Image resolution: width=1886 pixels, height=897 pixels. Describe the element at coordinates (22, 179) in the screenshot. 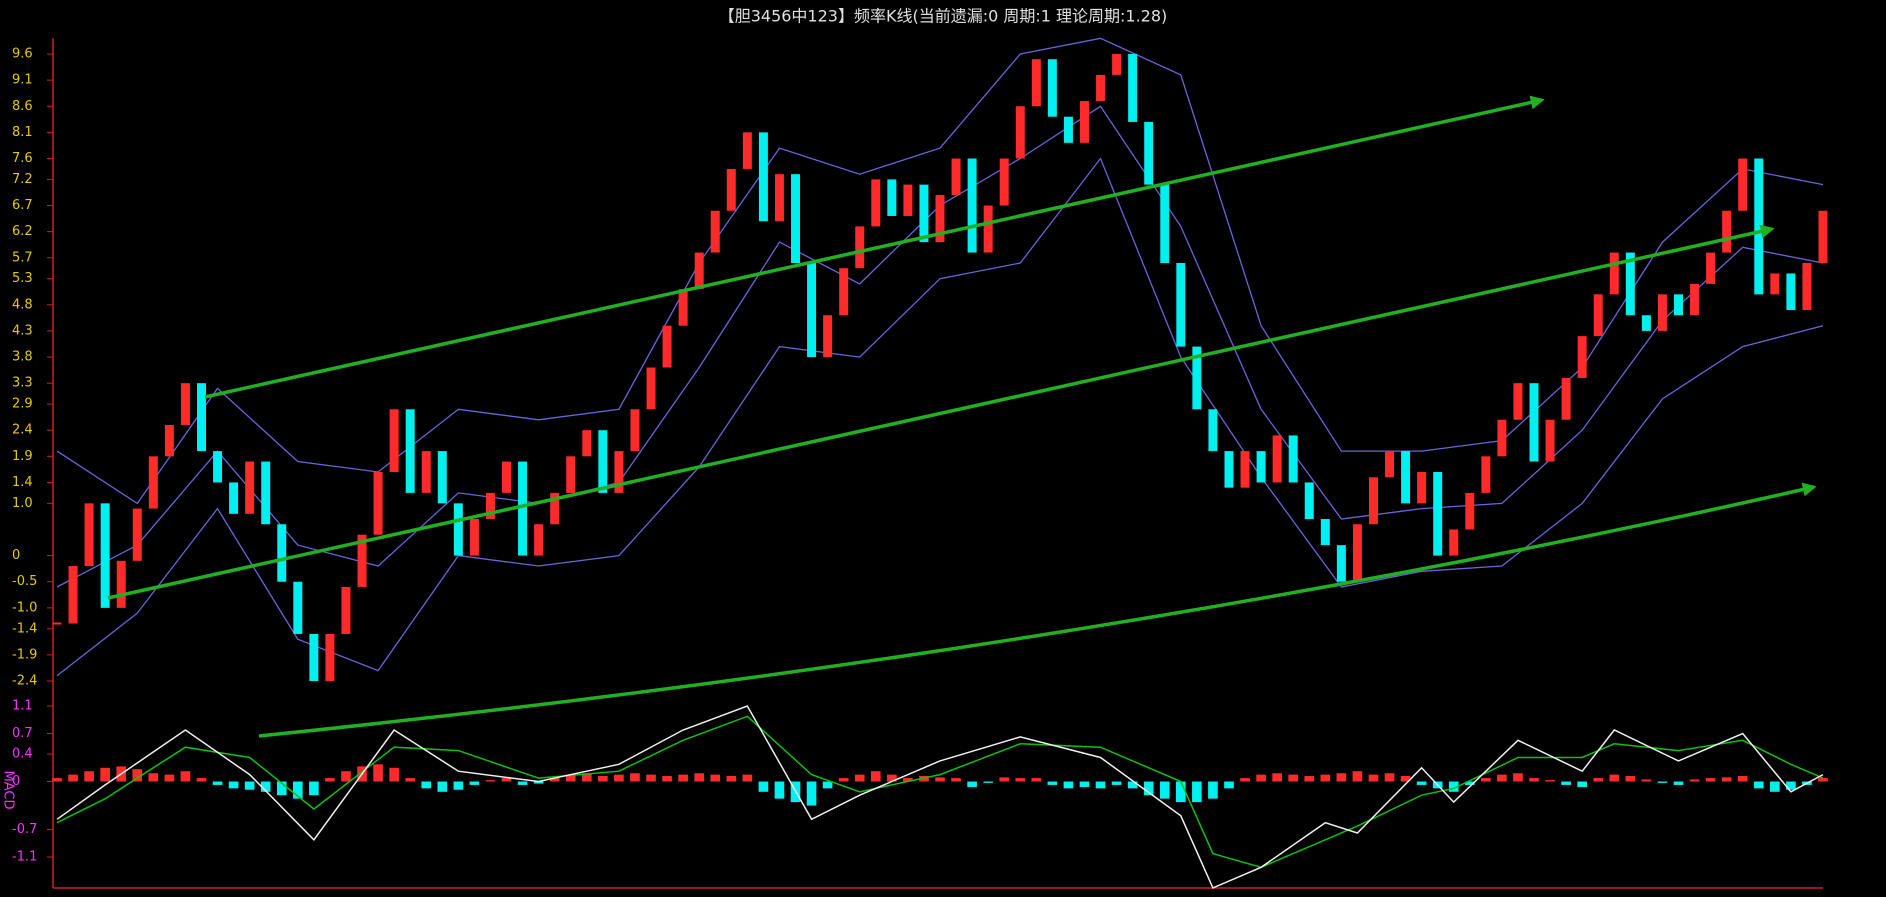

I see `y-tick-label: 7.2` at that location.